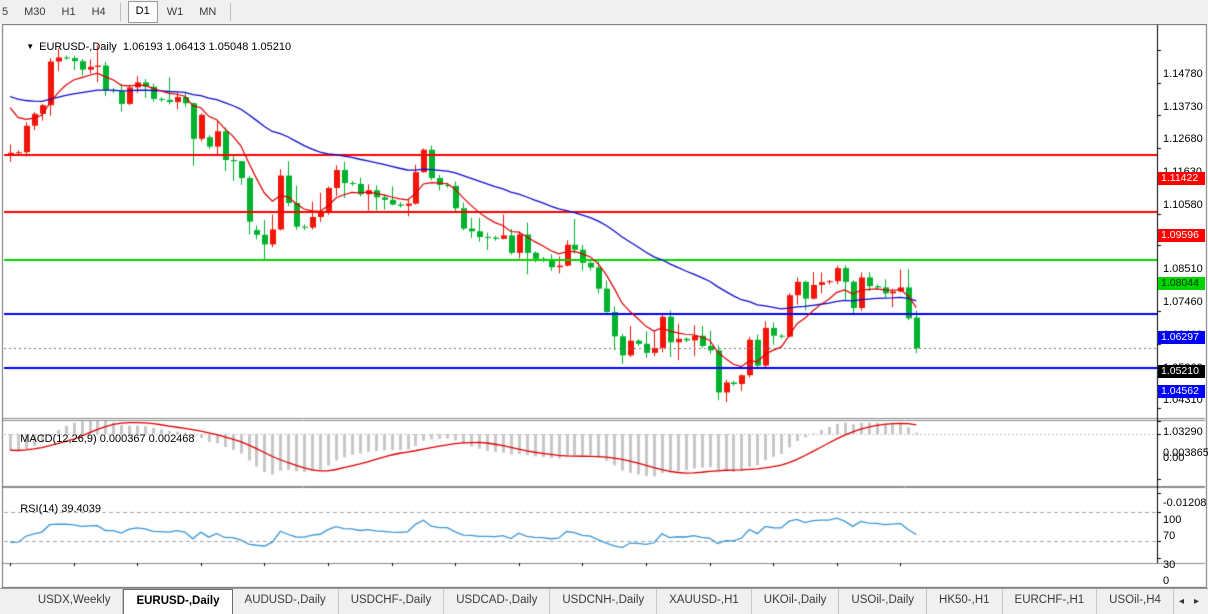 The height and width of the screenshot is (614, 1208). What do you see at coordinates (1181, 601) in the screenshot?
I see `tab-scroll-left-icon: ◂` at bounding box center [1181, 601].